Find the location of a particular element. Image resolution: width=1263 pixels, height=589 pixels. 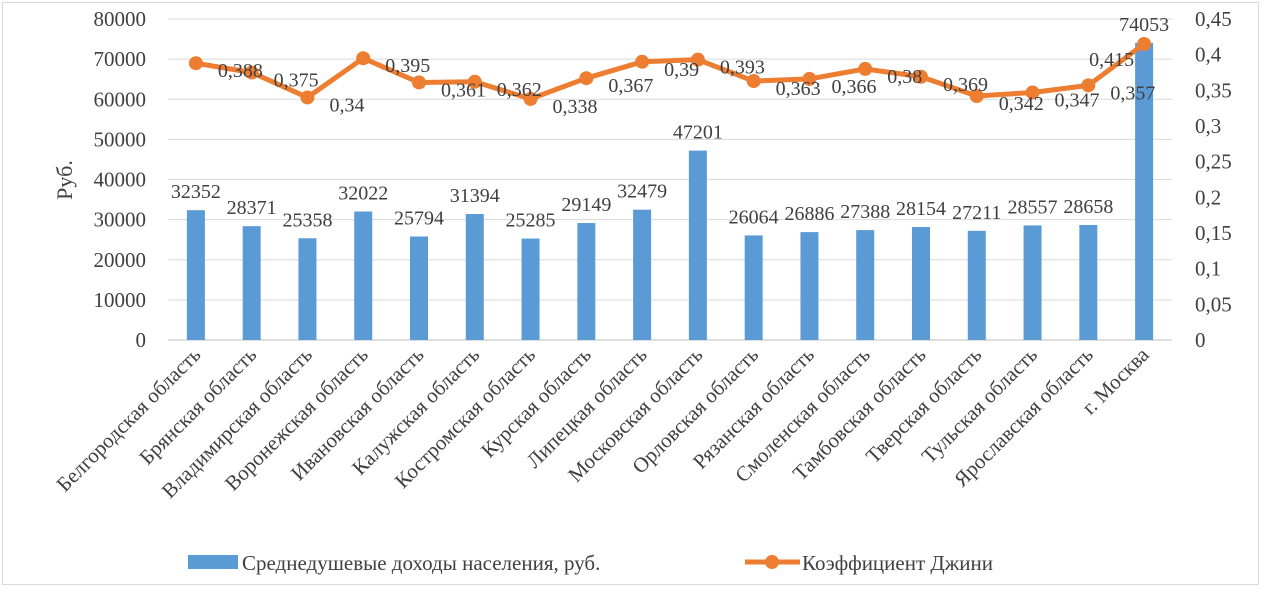

gini-data-label: 0,395 is located at coordinates (407, 66).